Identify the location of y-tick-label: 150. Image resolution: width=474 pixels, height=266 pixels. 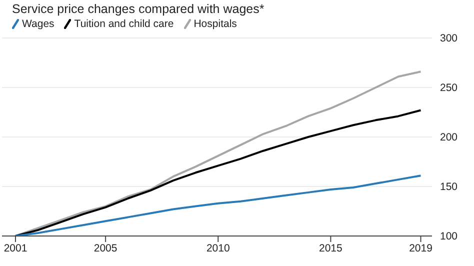
(449, 187).